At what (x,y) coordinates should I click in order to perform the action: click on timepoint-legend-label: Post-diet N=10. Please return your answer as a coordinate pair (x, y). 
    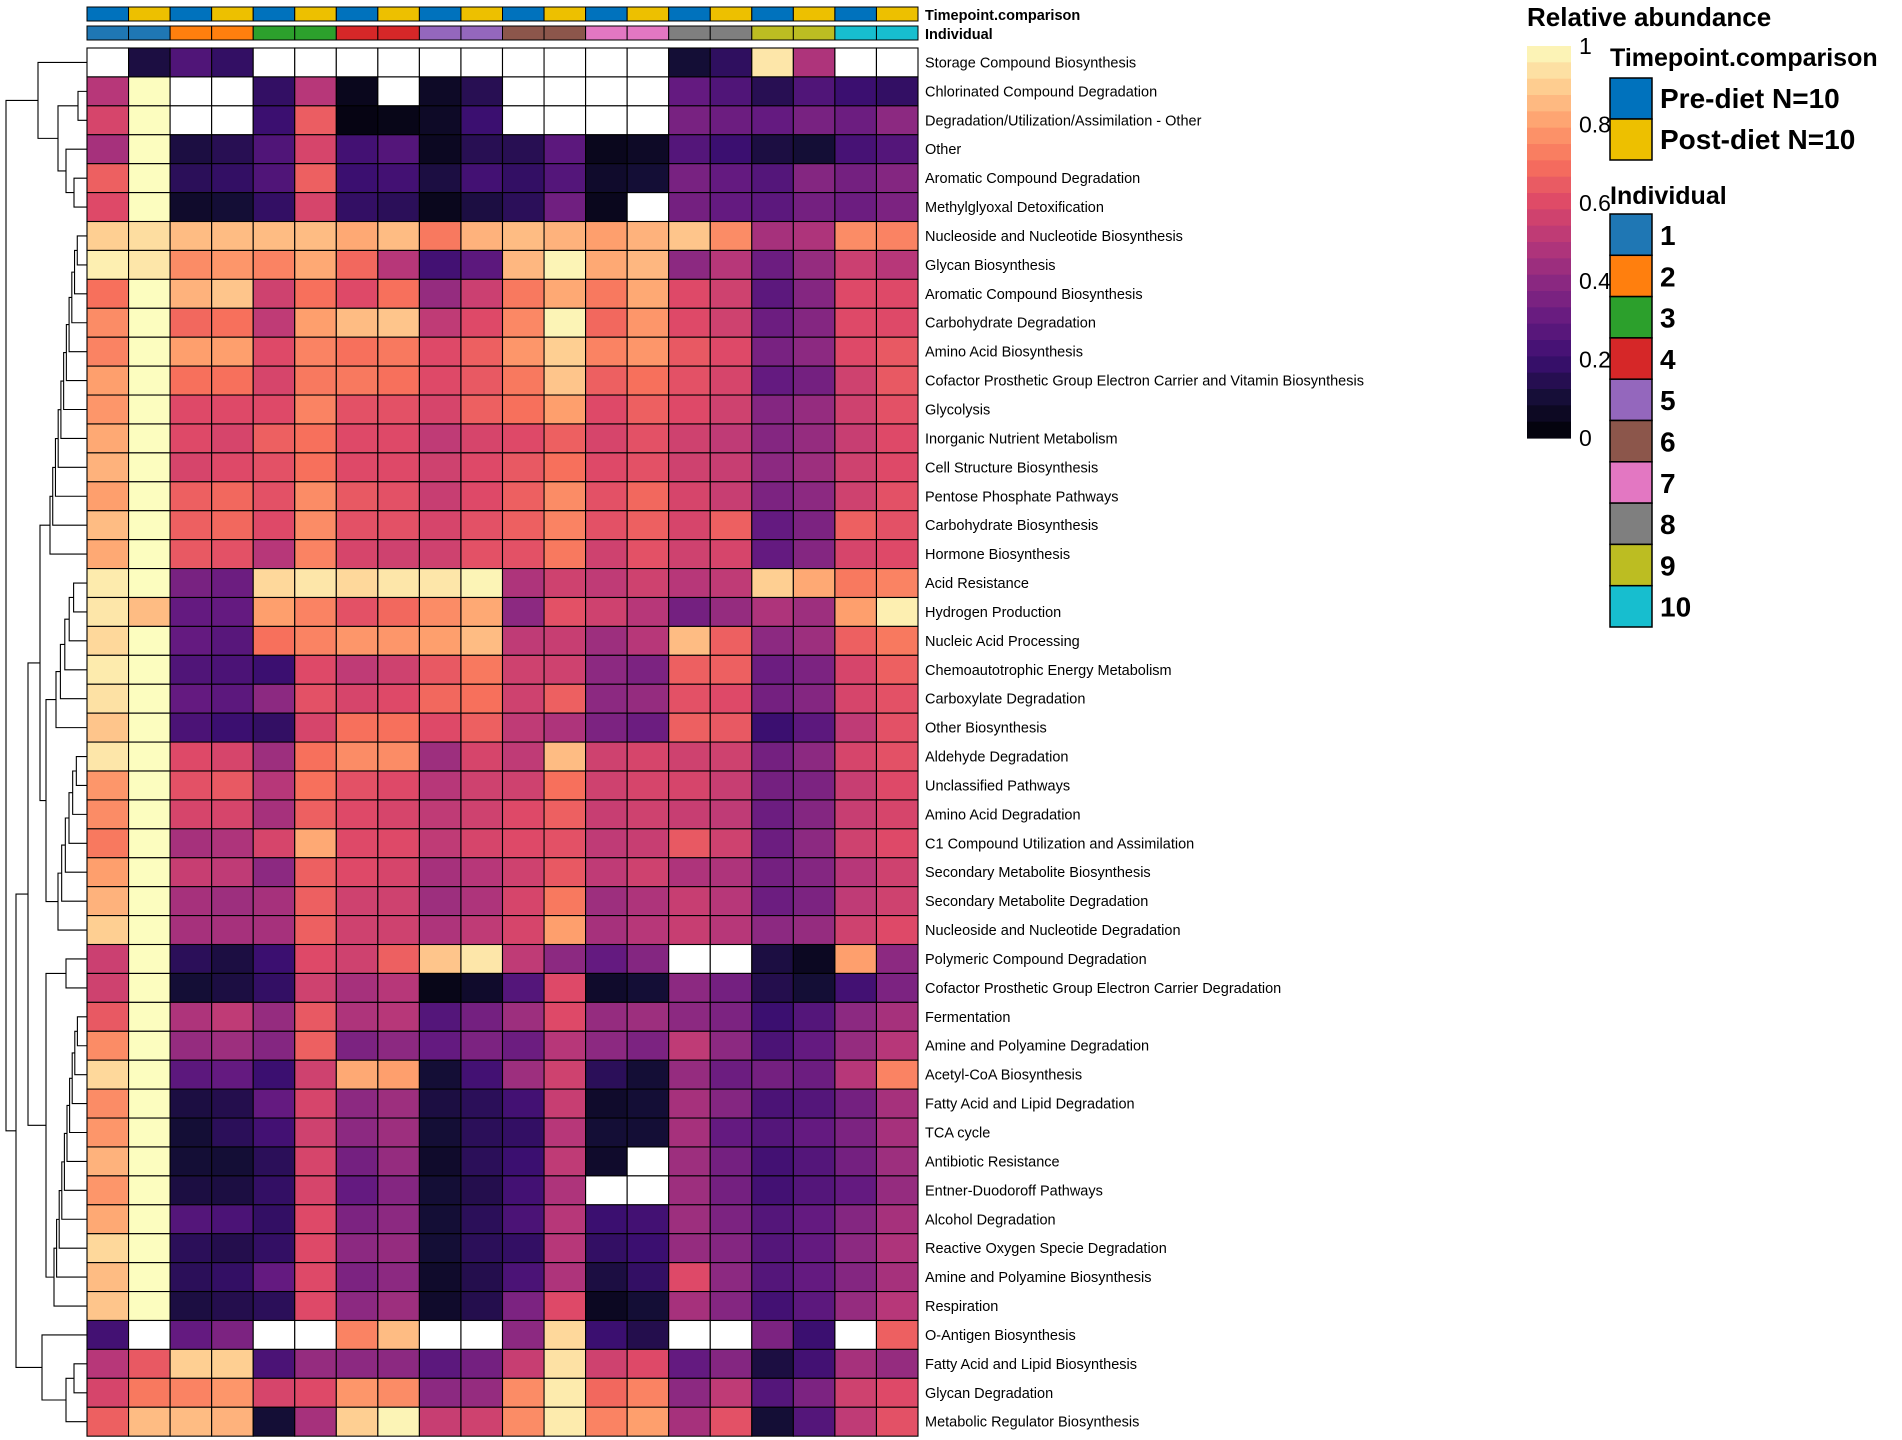
    Looking at the image, I should click on (1757, 139).